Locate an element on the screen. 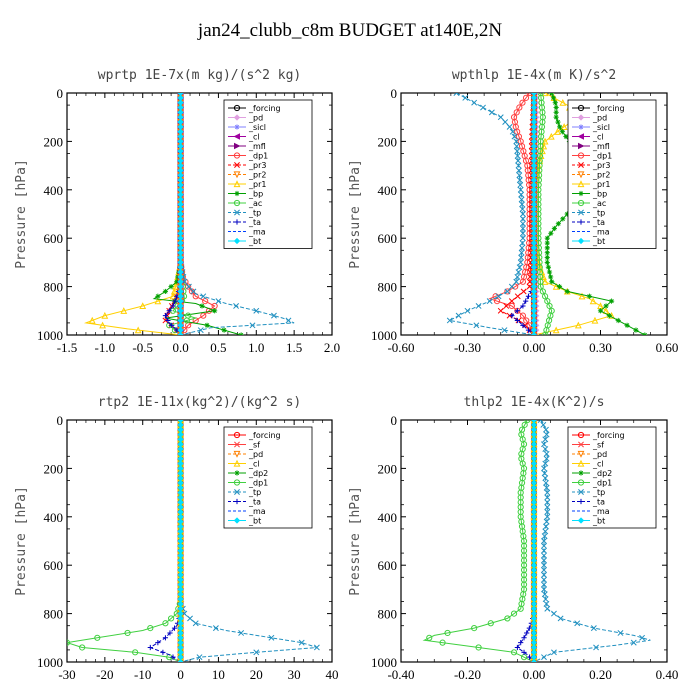 This screenshot has height=700, width=700. y-tick-label: 800 is located at coordinates (388, 614).